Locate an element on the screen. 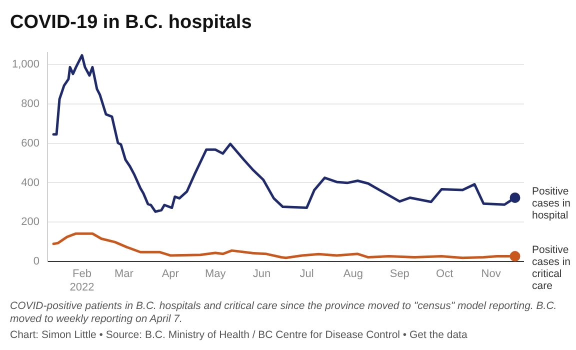  y-tick-label: 600 is located at coordinates (30, 143).